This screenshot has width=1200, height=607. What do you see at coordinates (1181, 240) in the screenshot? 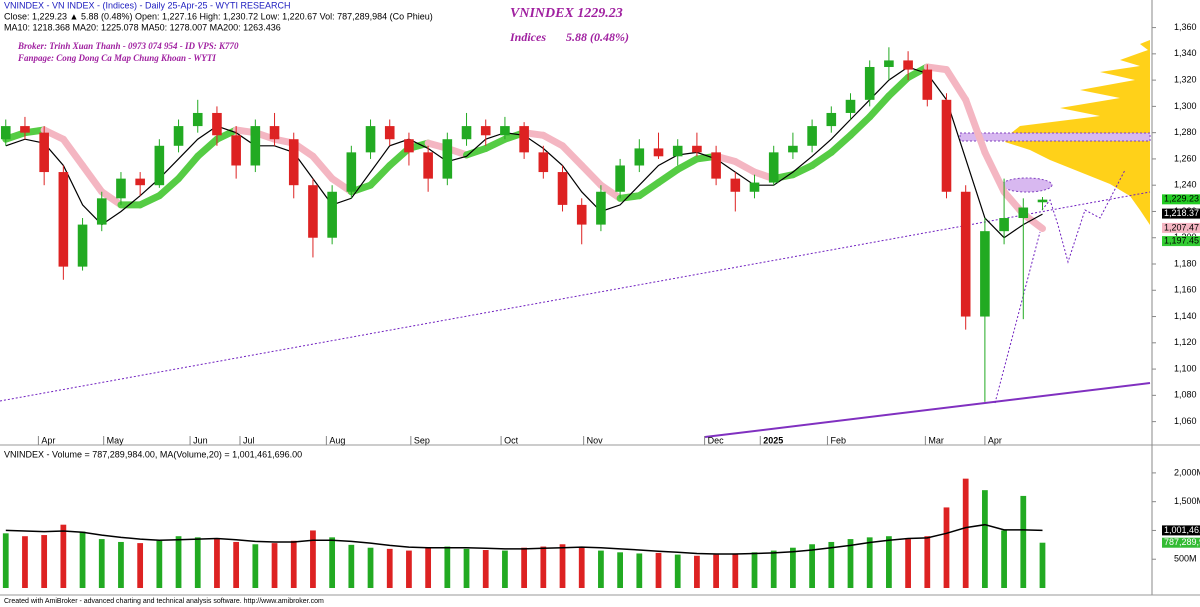
I see `price-tag-label: 1,197.45` at bounding box center [1181, 240].